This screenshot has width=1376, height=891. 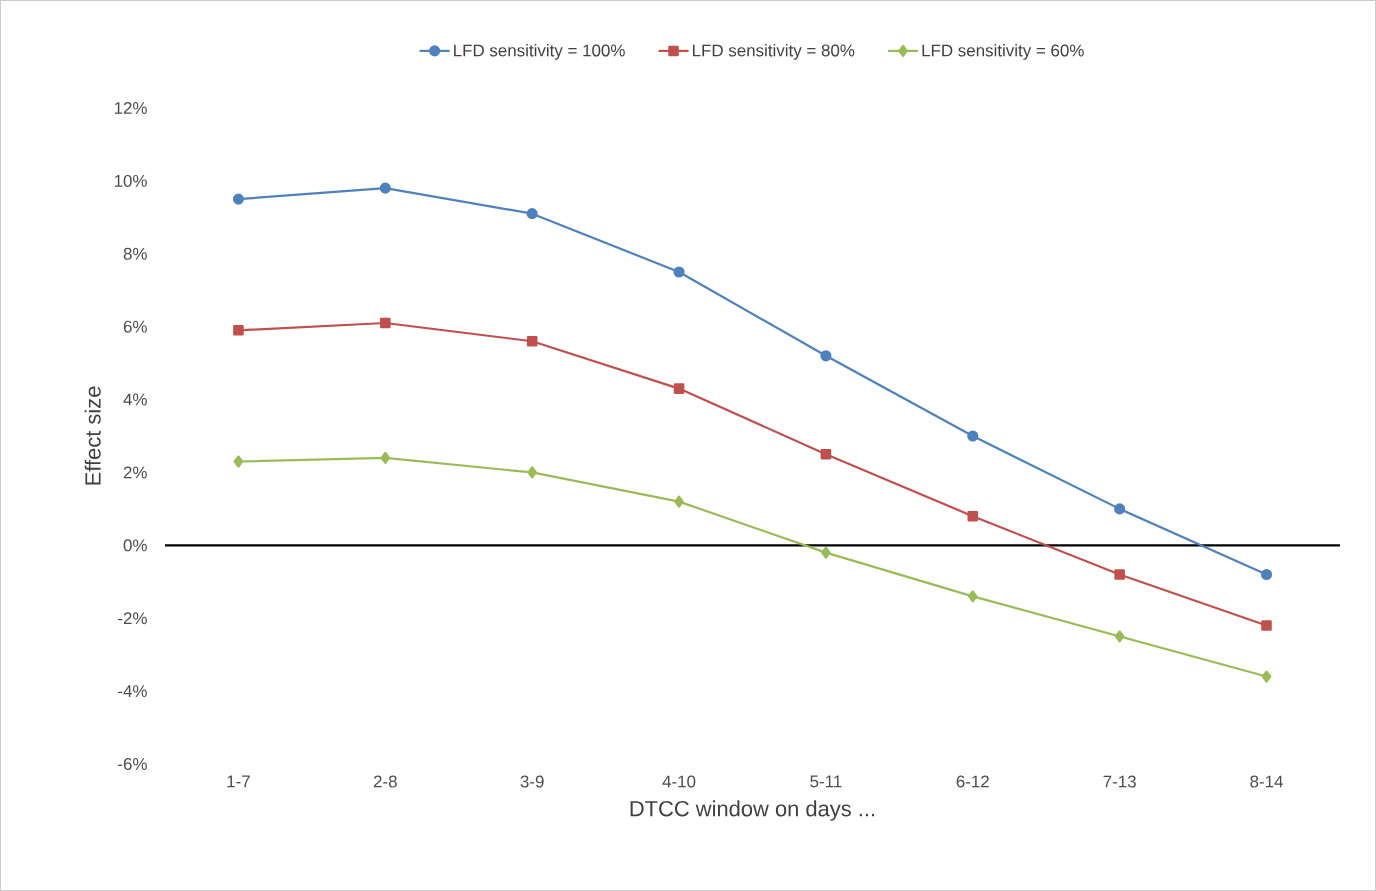 What do you see at coordinates (539, 52) in the screenshot?
I see `legend-label: LFD sensitivity = 100%` at bounding box center [539, 52].